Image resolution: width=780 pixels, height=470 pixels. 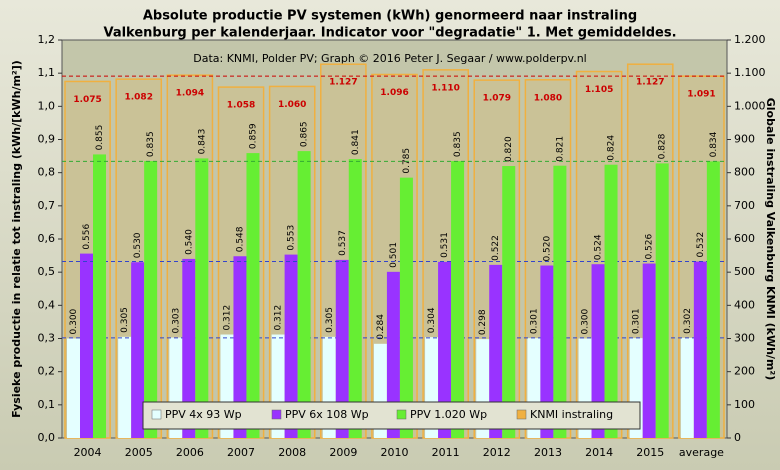 What do you see at coordinates (548, 98) in the screenshot?
I see `knmi-value-label: 1.080` at bounding box center [548, 98].